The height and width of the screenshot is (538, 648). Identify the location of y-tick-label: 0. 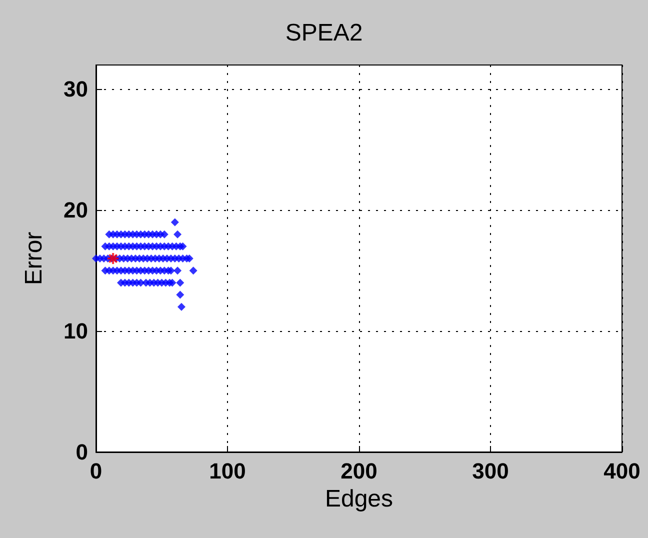
(82, 452).